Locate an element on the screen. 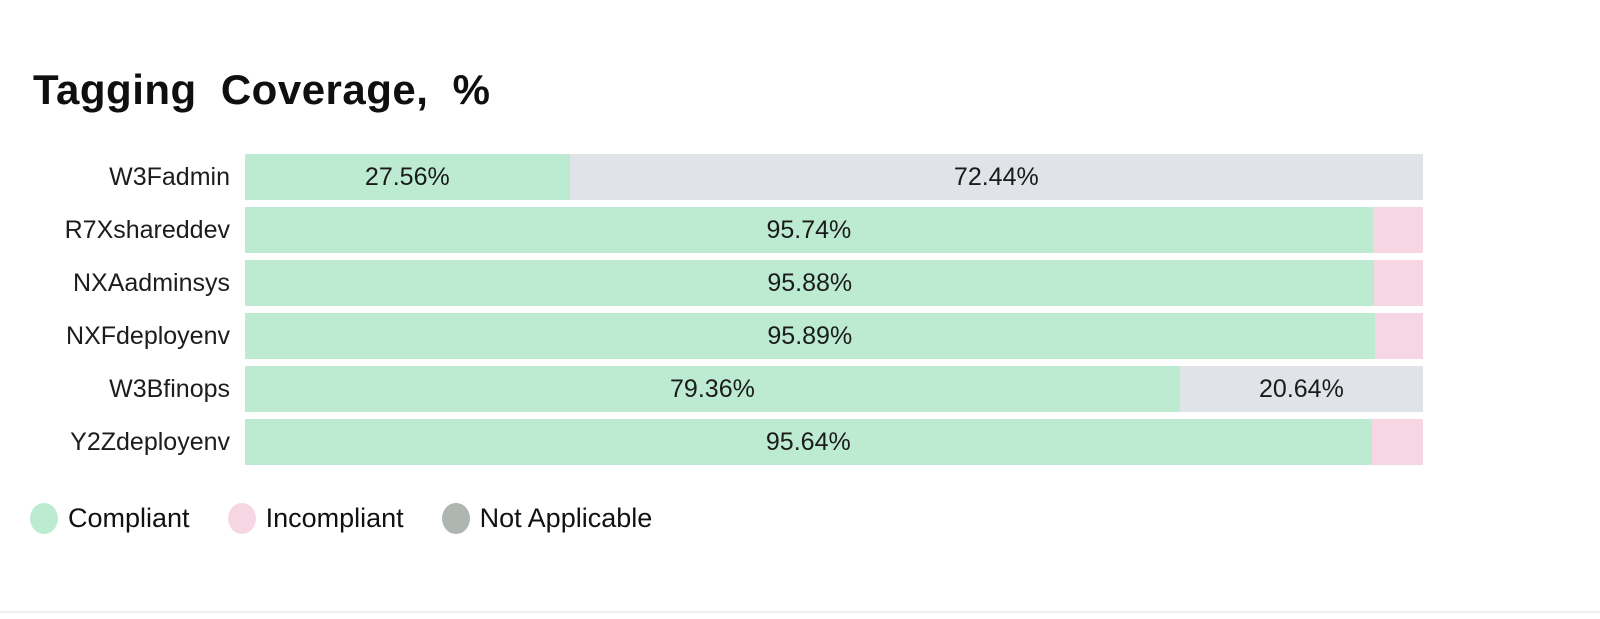 This screenshot has width=1600, height=619. bar-segment-compliant: 95.88% is located at coordinates (810, 283).